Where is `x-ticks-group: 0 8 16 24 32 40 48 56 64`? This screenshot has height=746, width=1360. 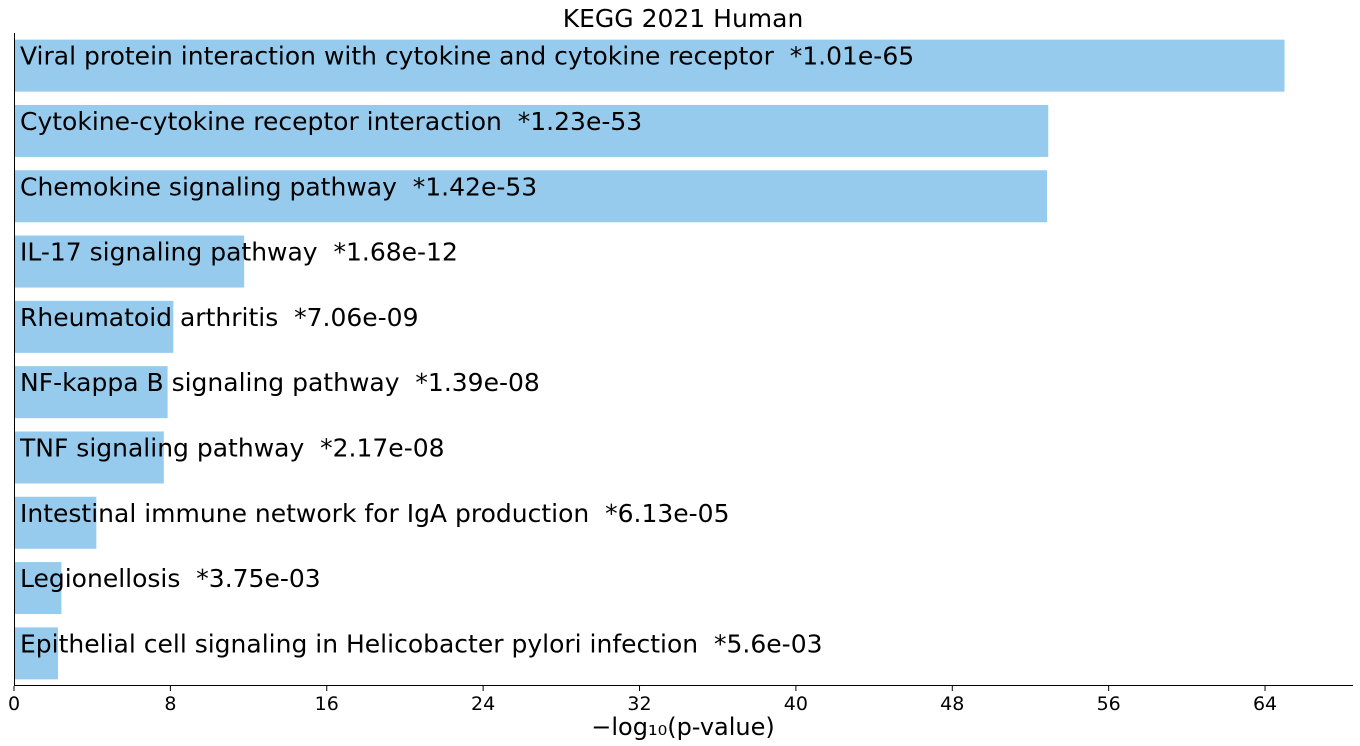
x-ticks-group: 0 8 16 24 32 40 48 56 64 is located at coordinates (642, 700).